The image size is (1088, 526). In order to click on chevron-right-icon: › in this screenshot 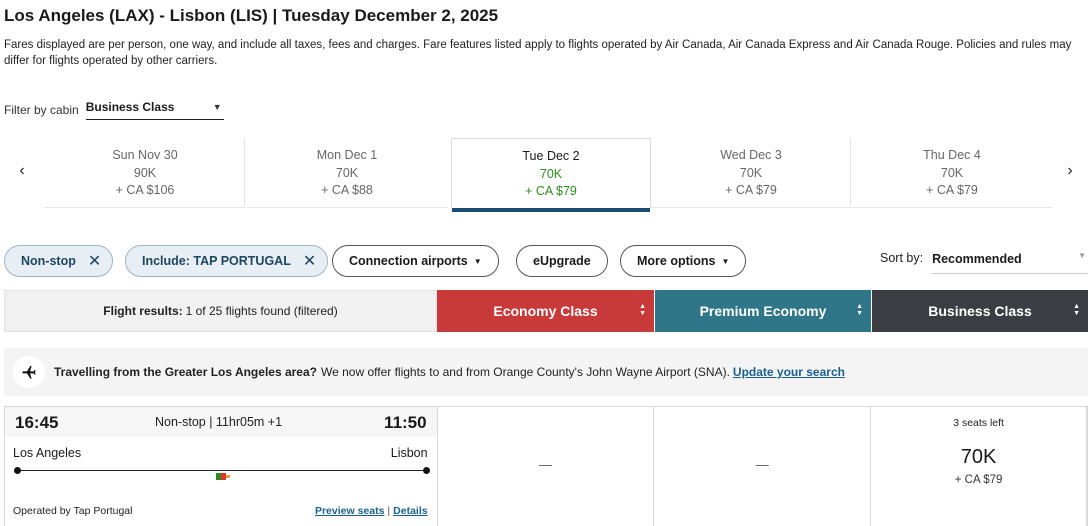, I will do `click(1070, 170)`.